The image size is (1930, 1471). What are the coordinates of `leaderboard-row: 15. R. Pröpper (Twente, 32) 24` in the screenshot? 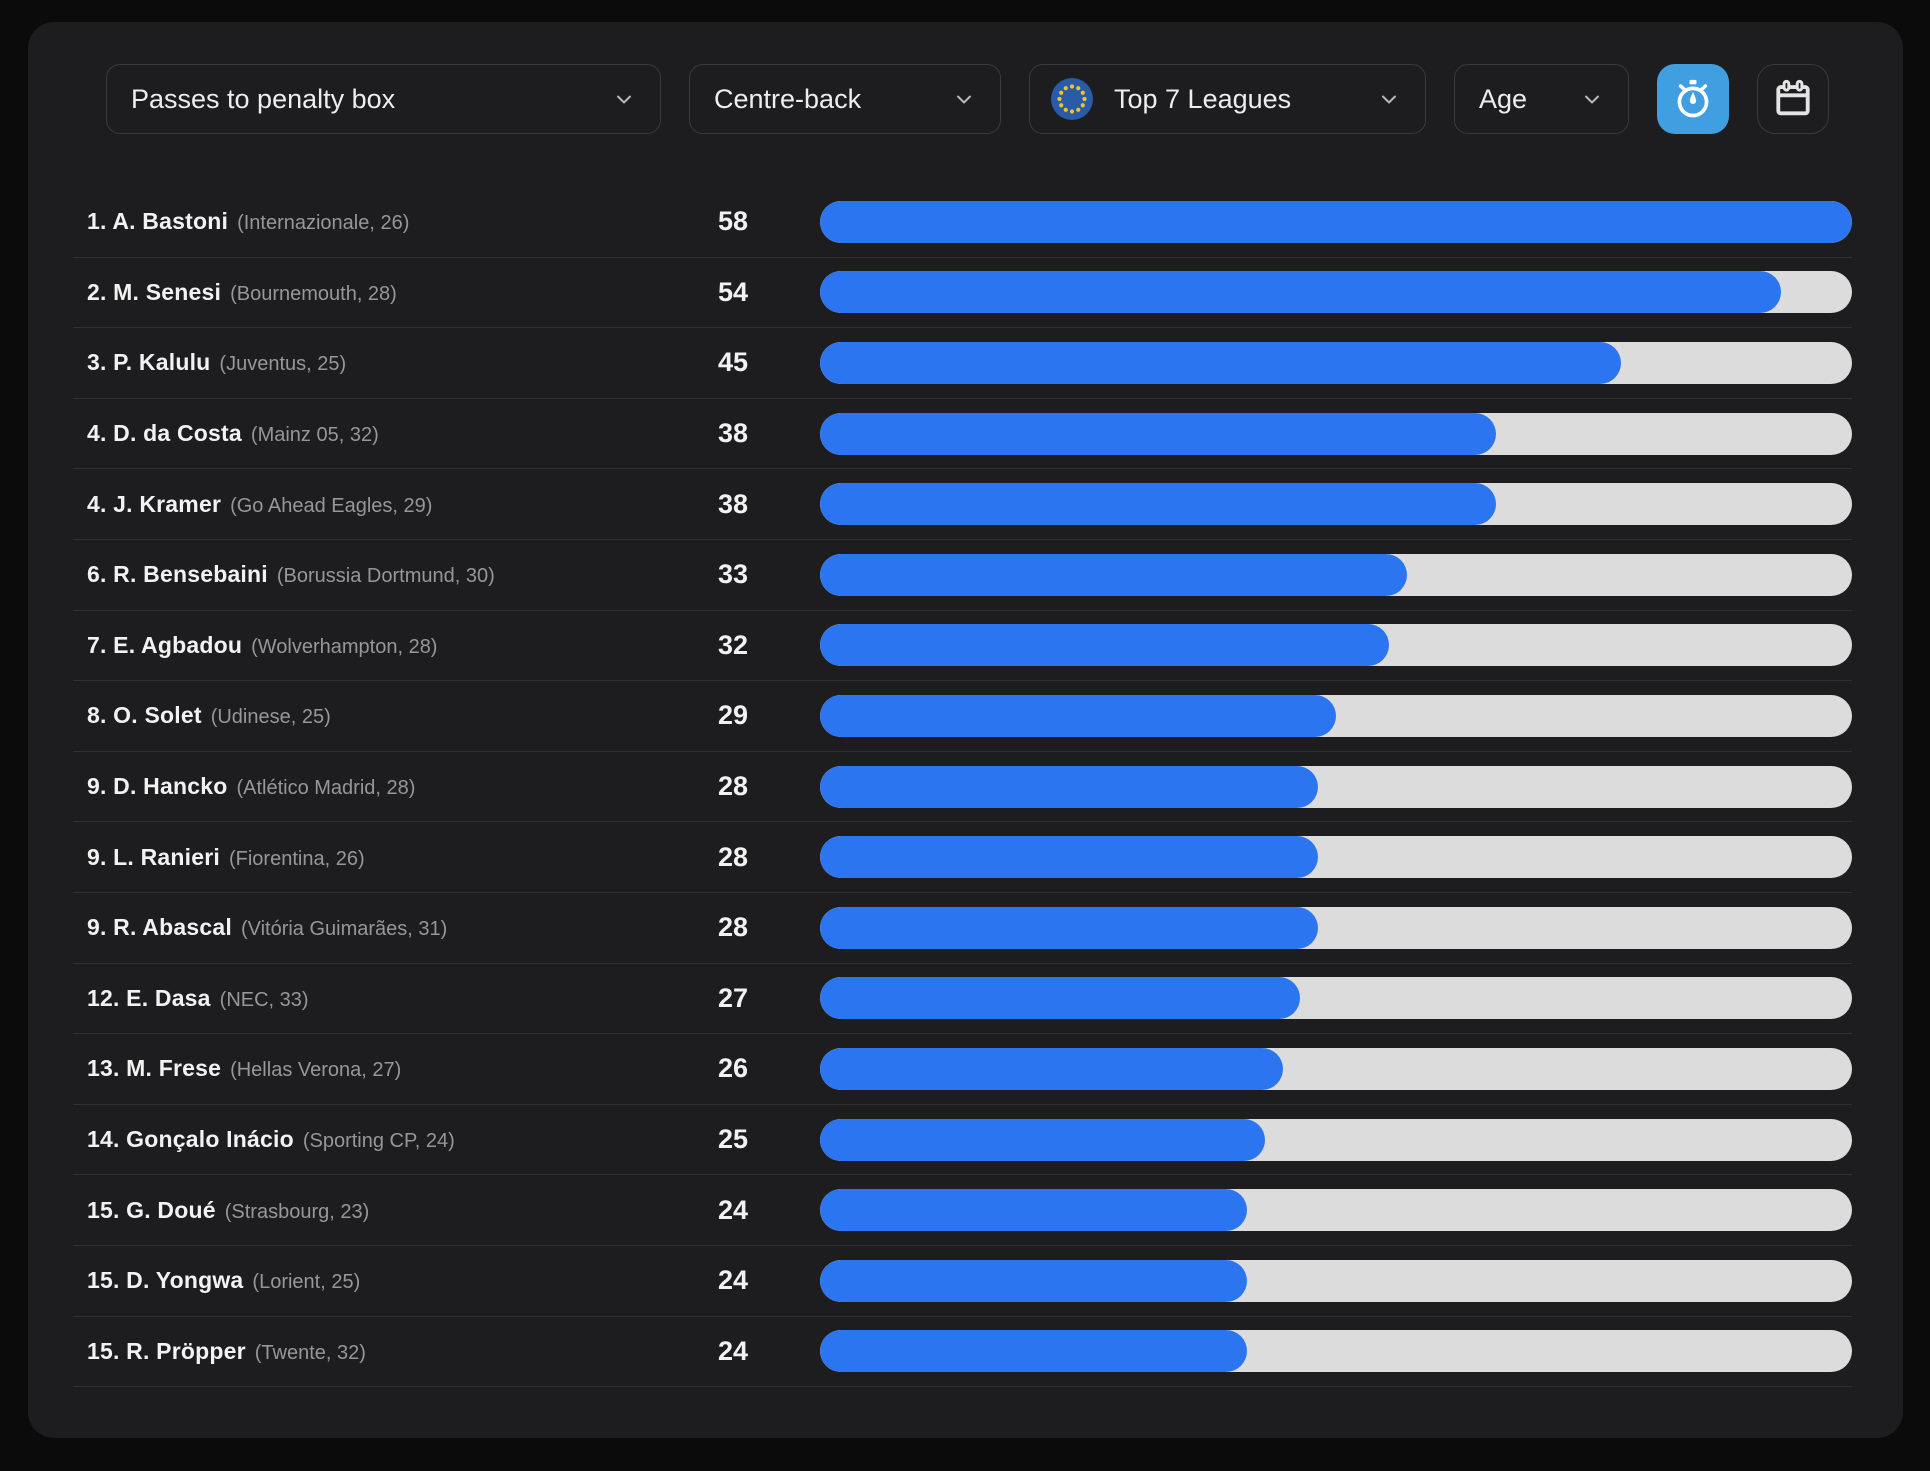 It's located at (962, 1352).